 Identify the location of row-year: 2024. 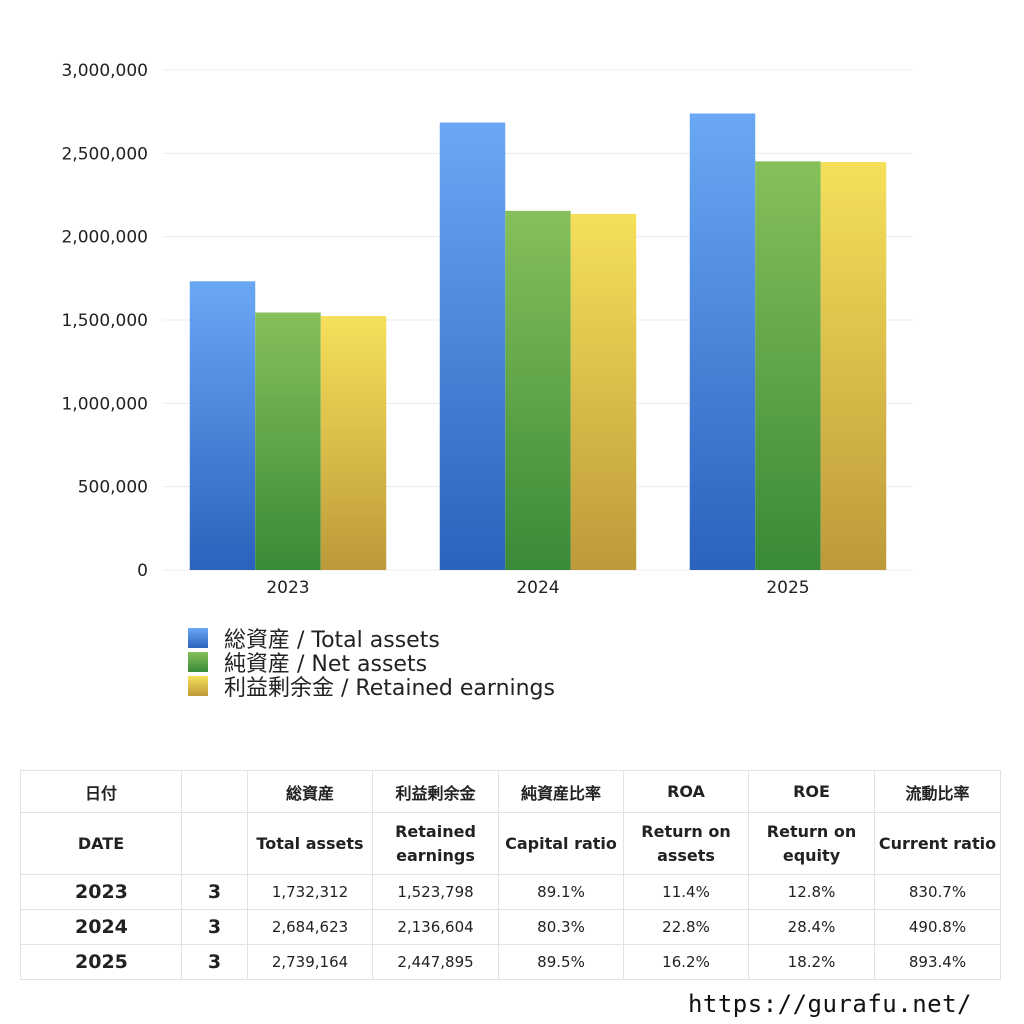
(101, 927).